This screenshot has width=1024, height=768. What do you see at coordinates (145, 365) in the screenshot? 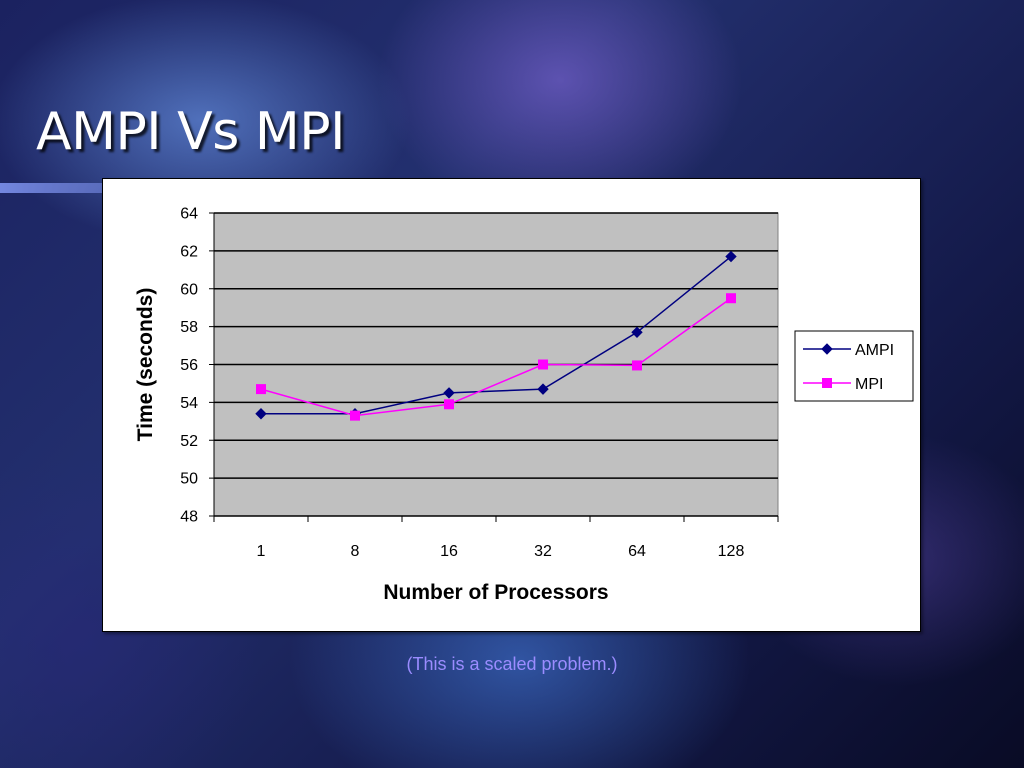
I see `y-axis-title: Time (seconds)` at bounding box center [145, 365].